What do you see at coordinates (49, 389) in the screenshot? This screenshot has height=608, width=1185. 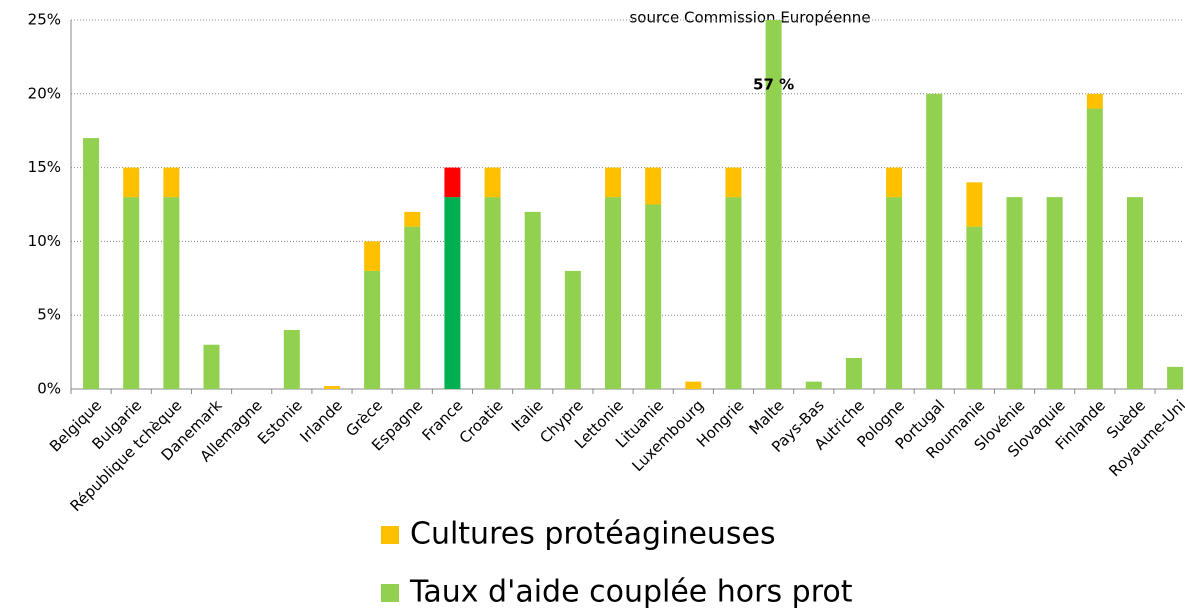 I see `y-tick-label: 0%` at bounding box center [49, 389].